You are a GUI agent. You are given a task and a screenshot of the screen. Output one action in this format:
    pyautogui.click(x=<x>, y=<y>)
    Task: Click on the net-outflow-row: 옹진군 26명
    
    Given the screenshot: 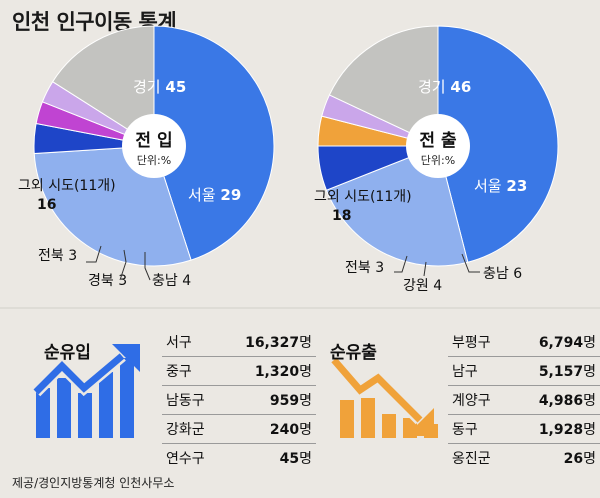 What is the action you would take?
    pyautogui.click(x=524, y=458)
    